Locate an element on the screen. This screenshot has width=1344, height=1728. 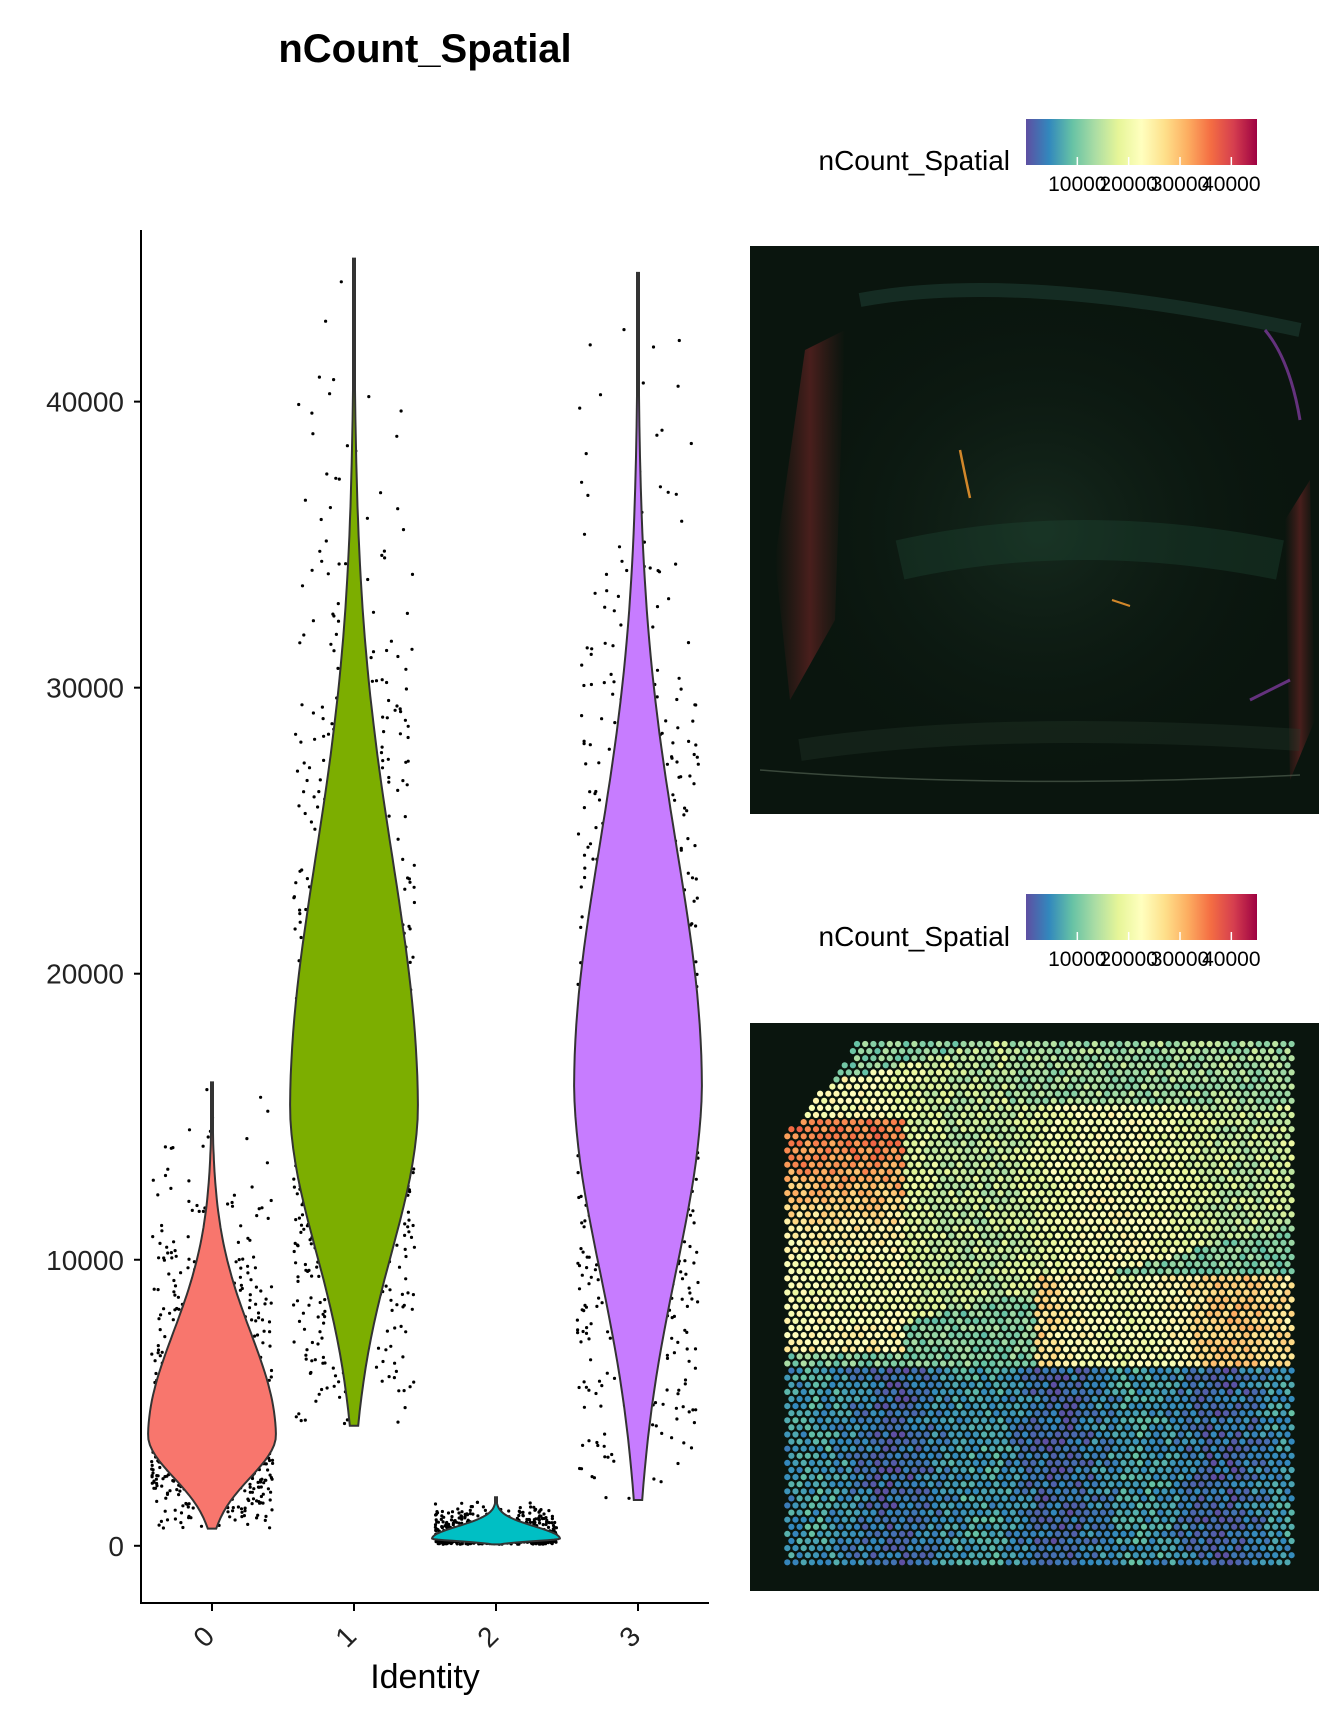
y-tick-label: 10000 is located at coordinates (85, 1260).